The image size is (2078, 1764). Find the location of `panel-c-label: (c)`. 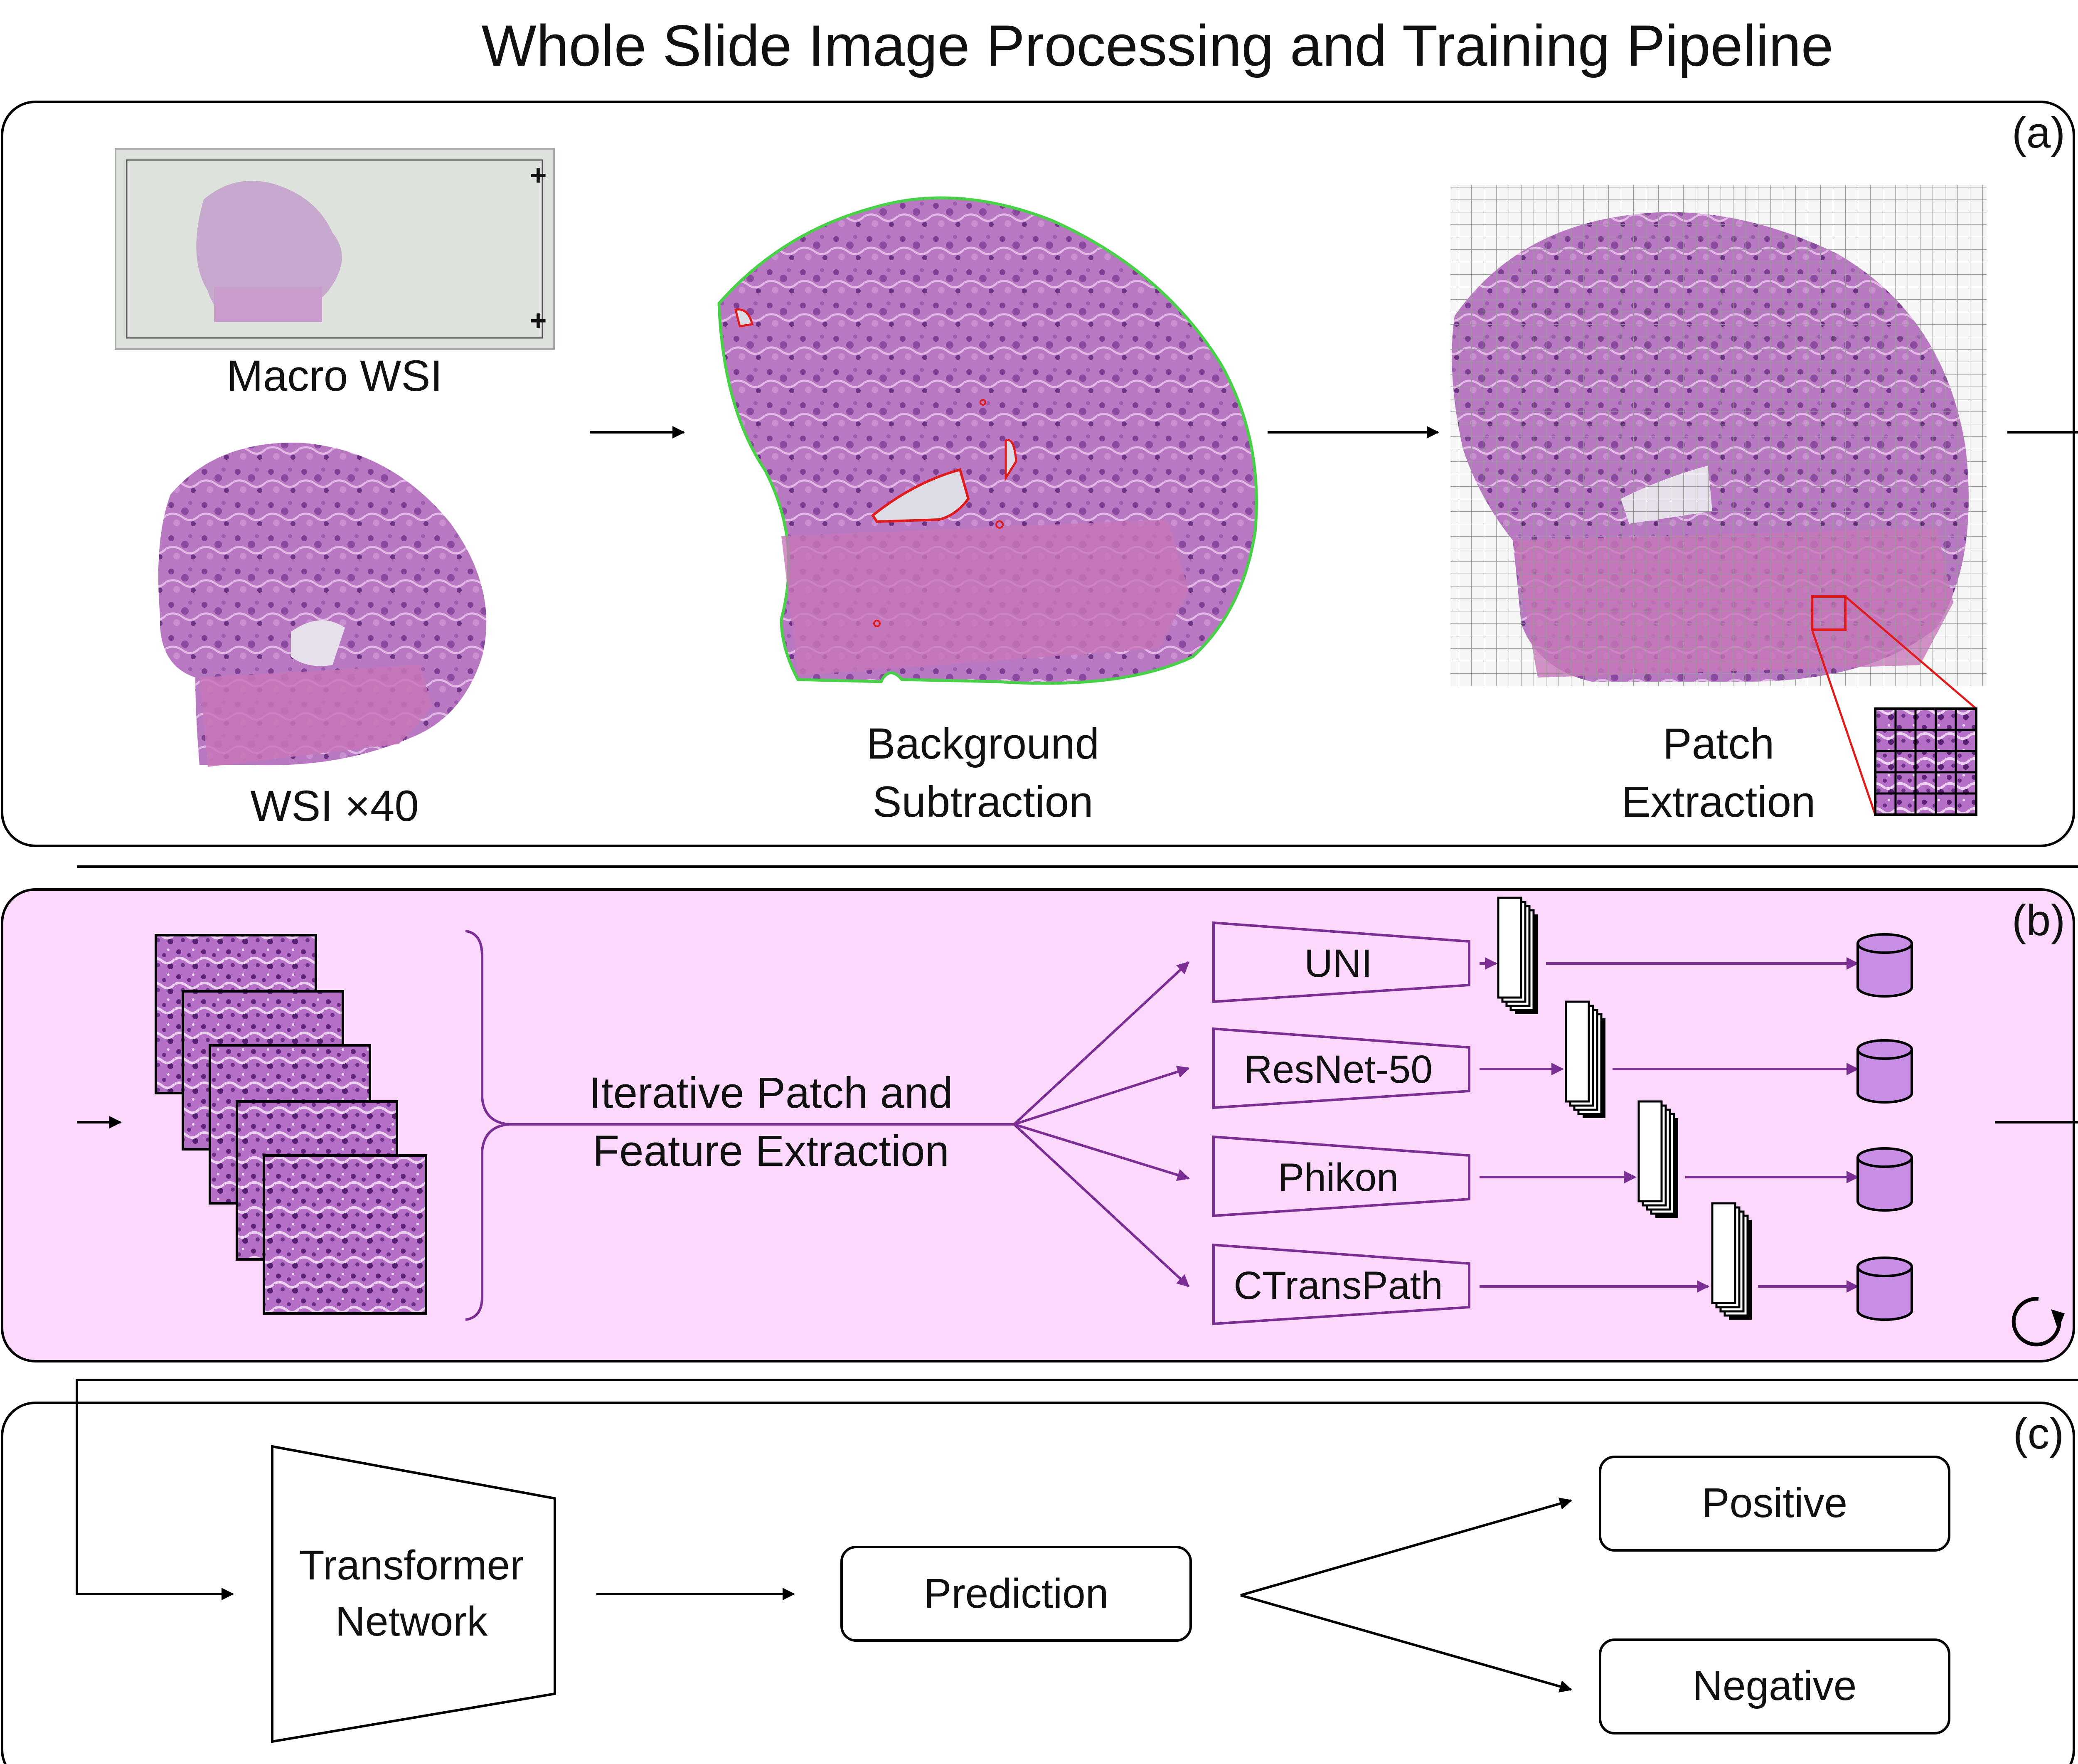

panel-c-label: (c) is located at coordinates (2039, 1433).